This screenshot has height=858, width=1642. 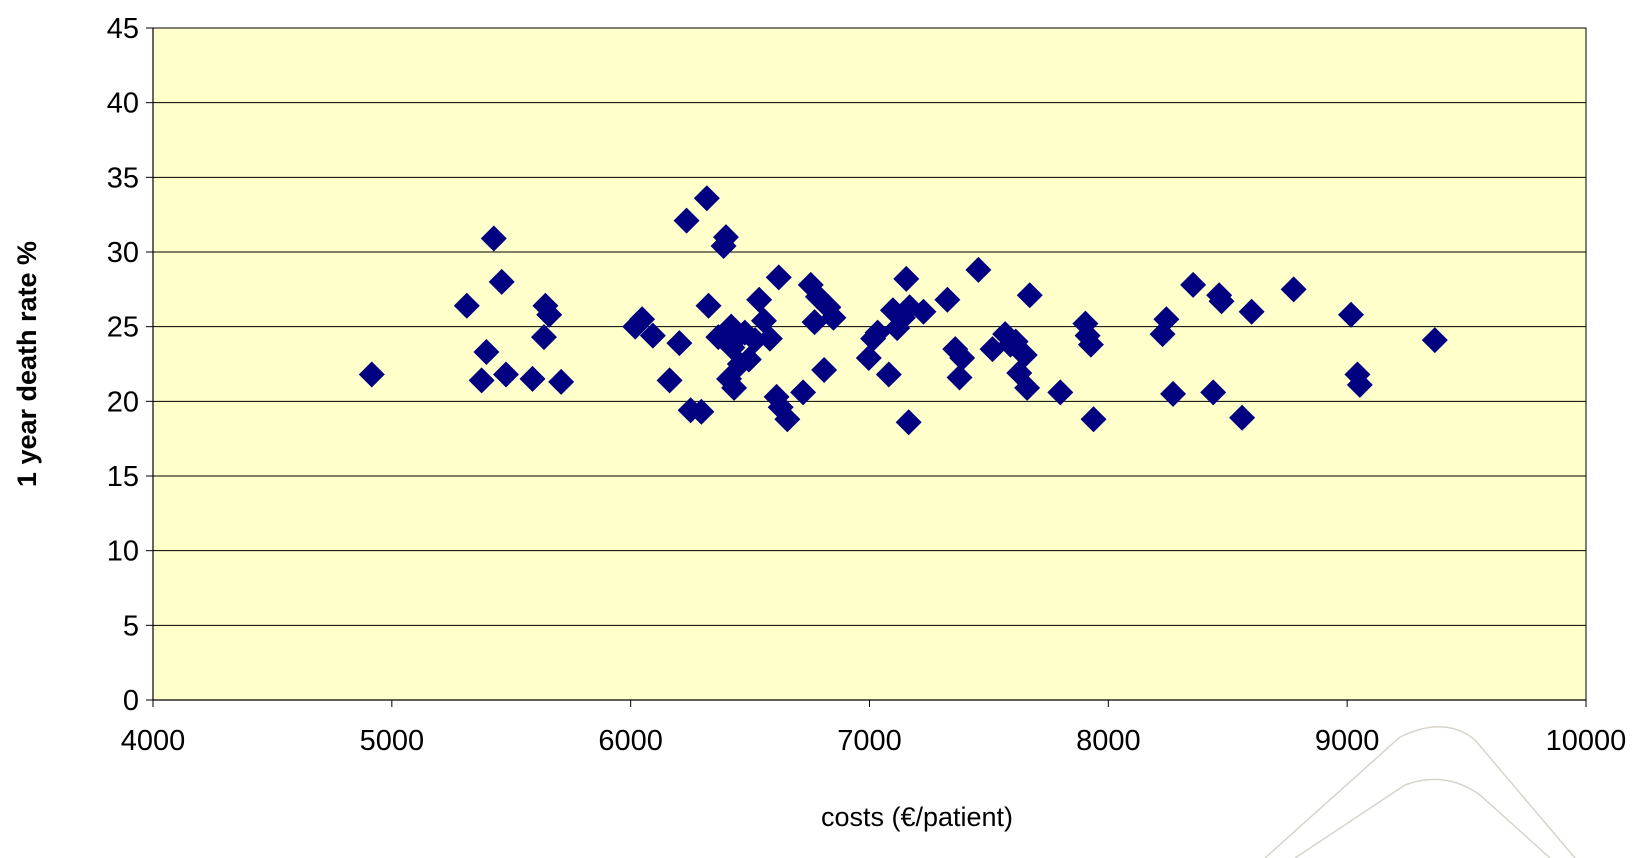 I want to click on y-axis-title: 1 year death rate %, so click(x=27, y=364).